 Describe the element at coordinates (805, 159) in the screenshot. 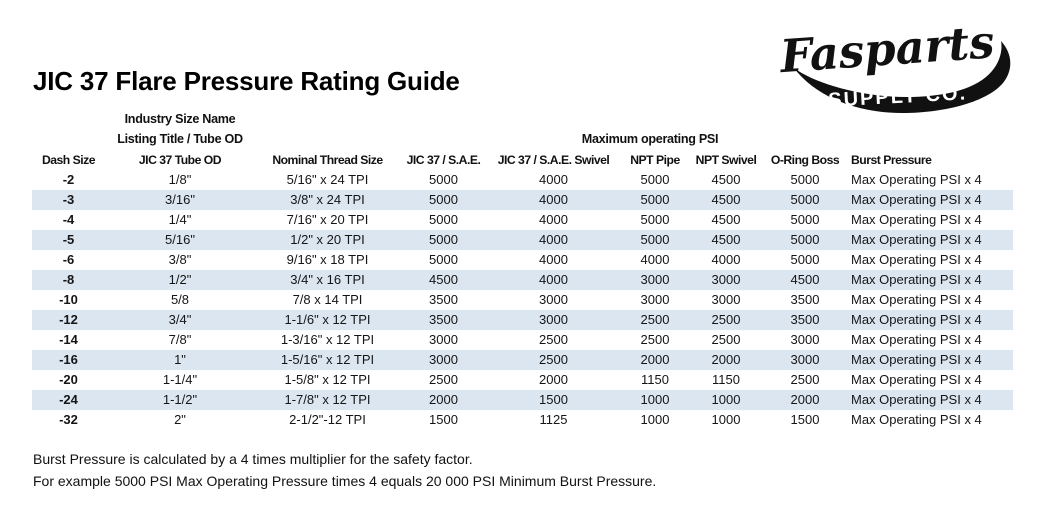

I see `column-header-oring-boss: O-Ring Boss` at that location.